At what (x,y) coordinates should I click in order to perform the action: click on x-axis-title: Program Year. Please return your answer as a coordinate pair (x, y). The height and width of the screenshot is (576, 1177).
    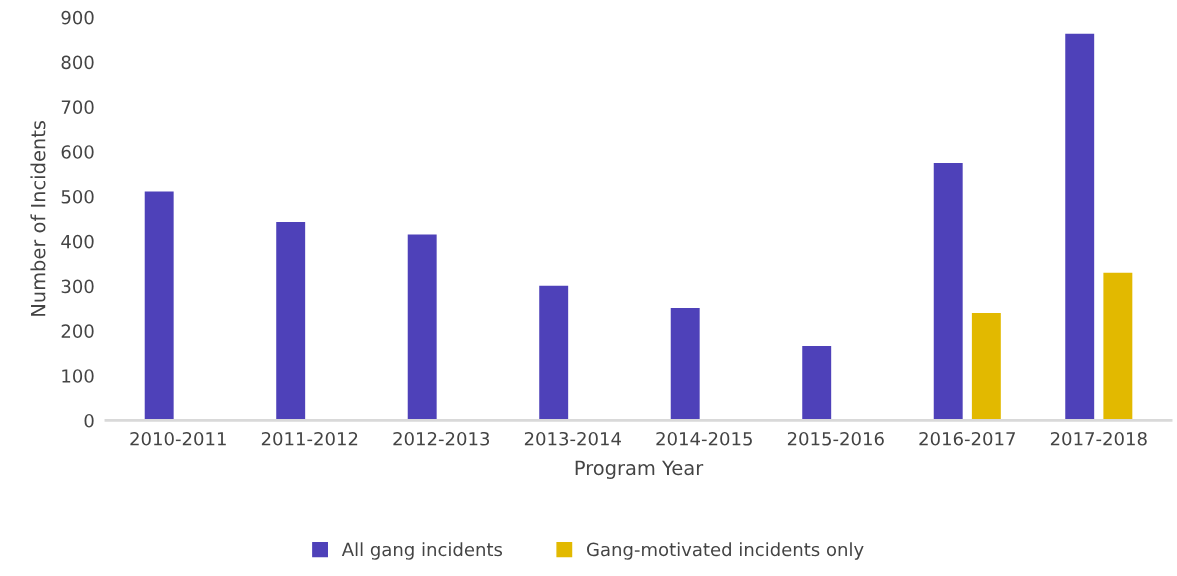
    Looking at the image, I should click on (639, 469).